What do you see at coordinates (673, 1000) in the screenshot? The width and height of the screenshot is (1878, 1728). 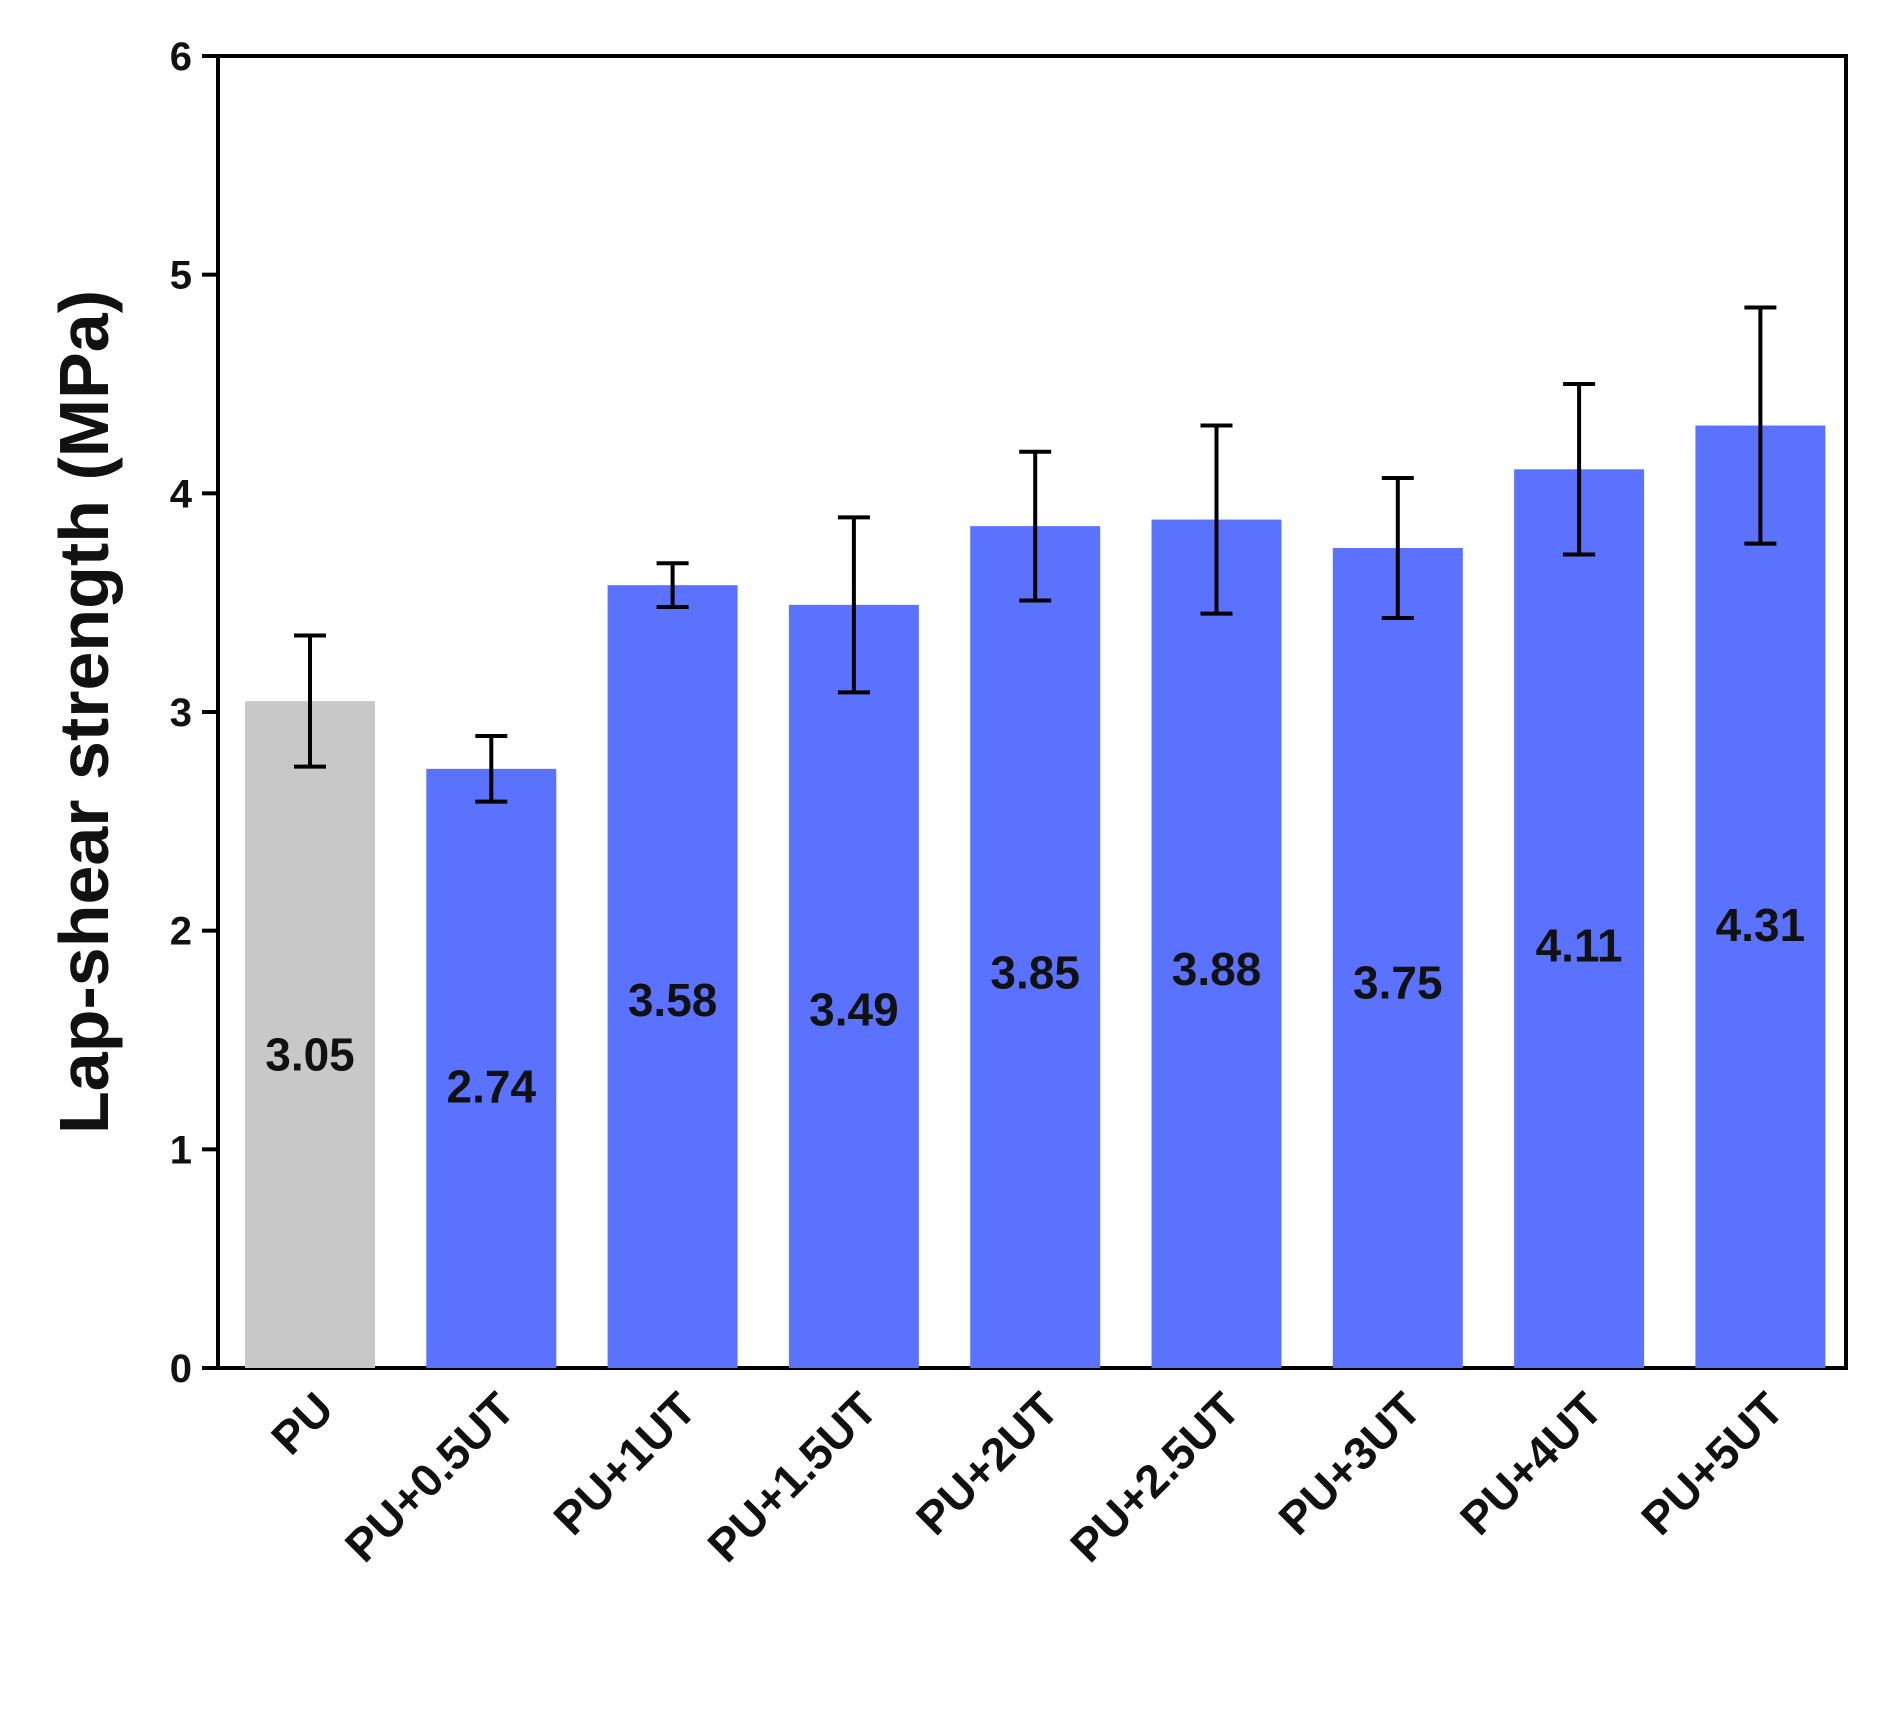 I see `bar-value-label: 3.58` at bounding box center [673, 1000].